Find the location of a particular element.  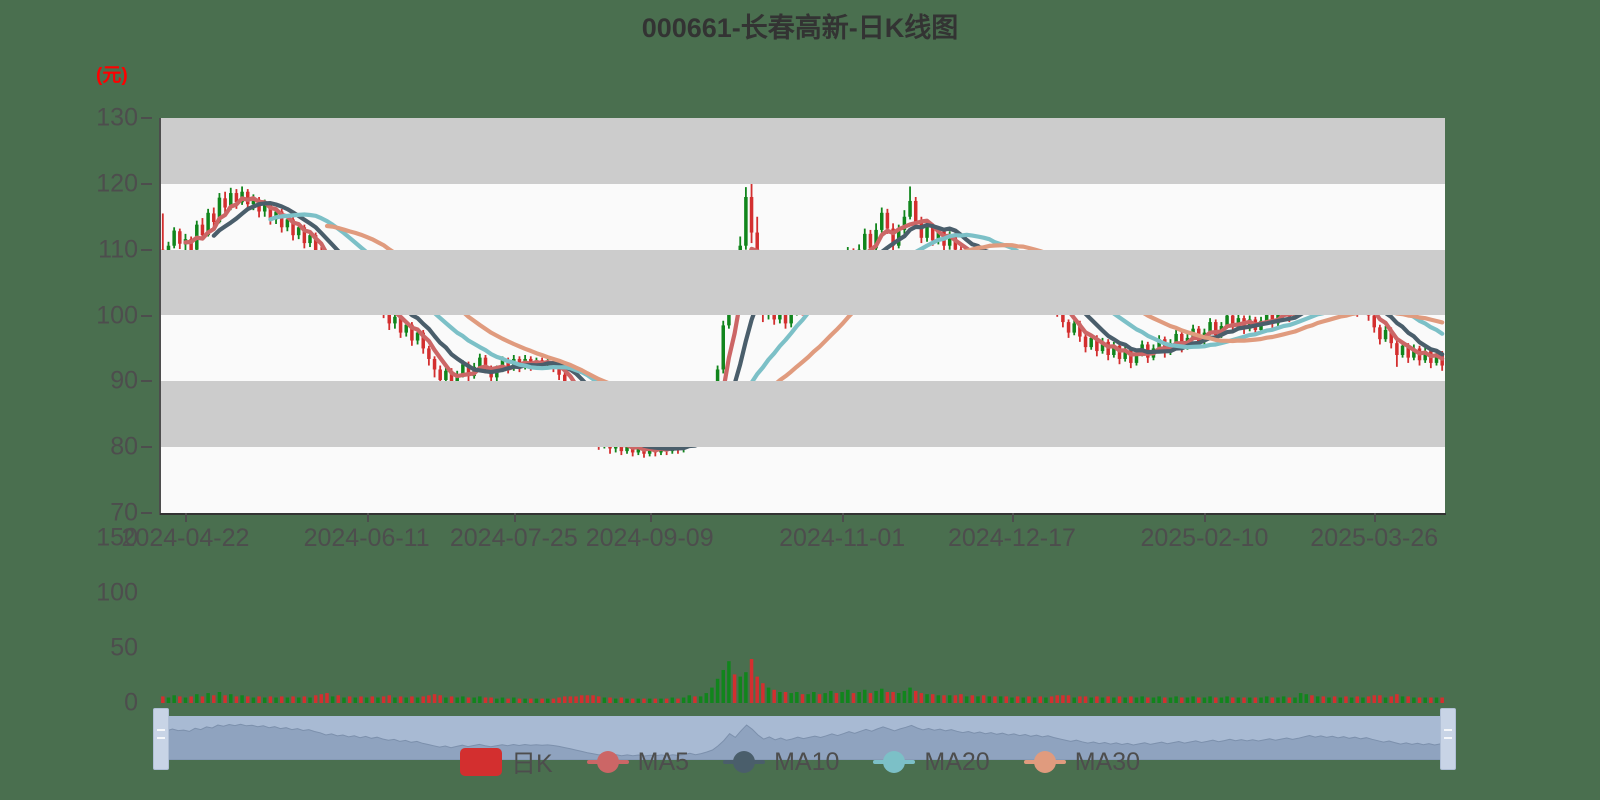

legend-item-ma10: MA10 is located at coordinates (781, 762).